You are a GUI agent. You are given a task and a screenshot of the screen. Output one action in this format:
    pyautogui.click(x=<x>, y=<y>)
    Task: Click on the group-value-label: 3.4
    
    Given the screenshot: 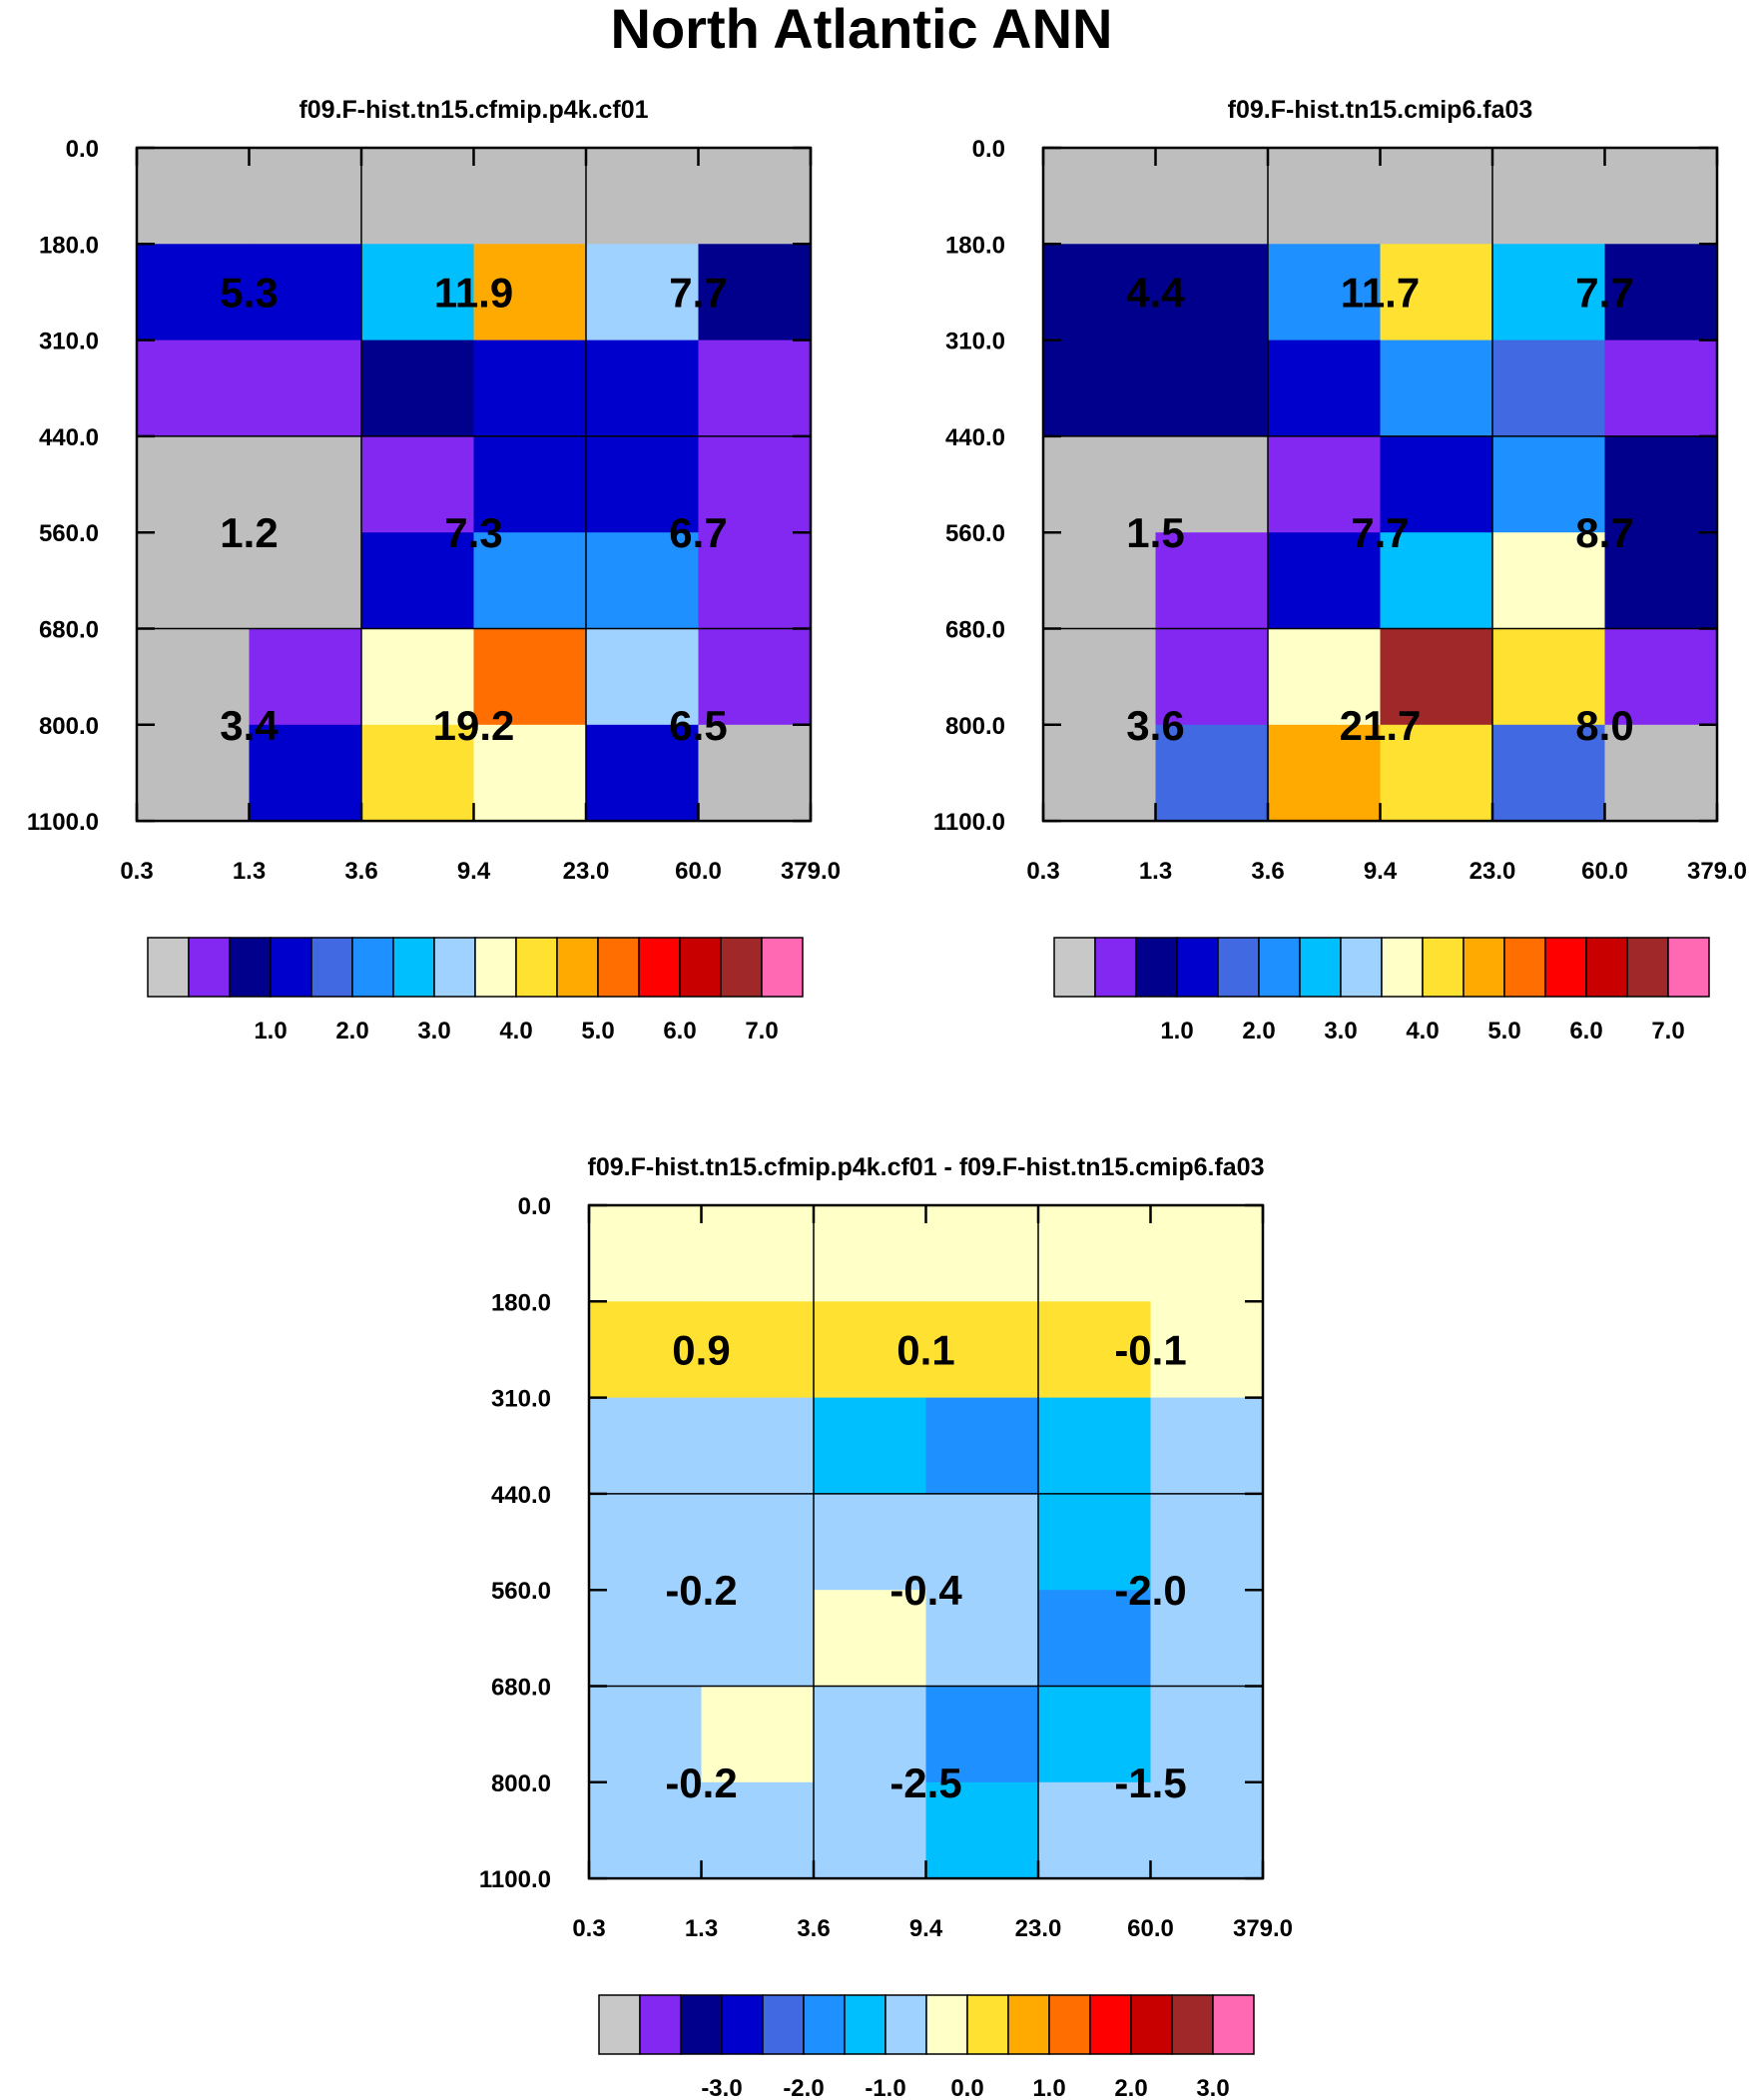 What is the action you would take?
    pyautogui.click(x=249, y=725)
    